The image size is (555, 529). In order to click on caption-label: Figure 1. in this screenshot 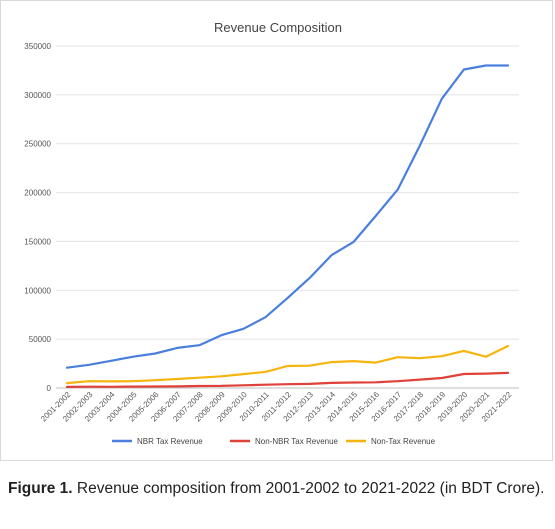, I will do `click(40, 488)`.